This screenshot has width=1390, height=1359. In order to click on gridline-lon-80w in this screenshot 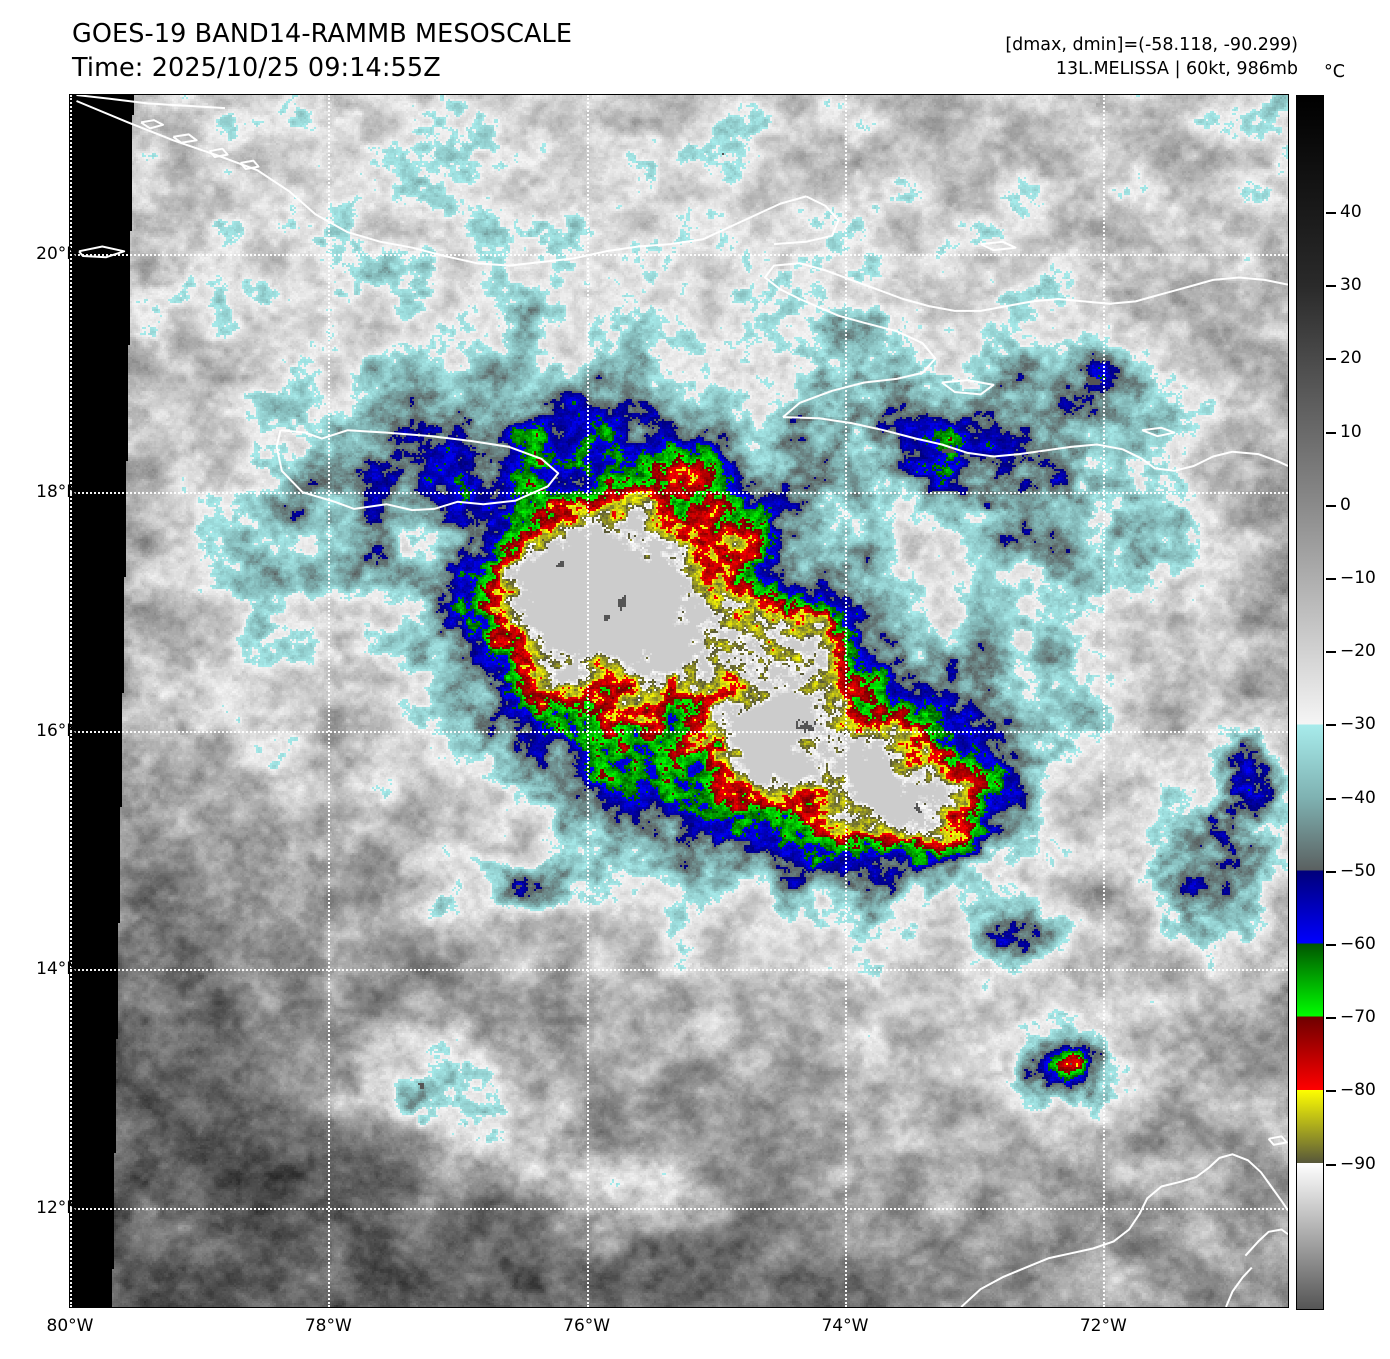, I will do `click(71, 701)`.